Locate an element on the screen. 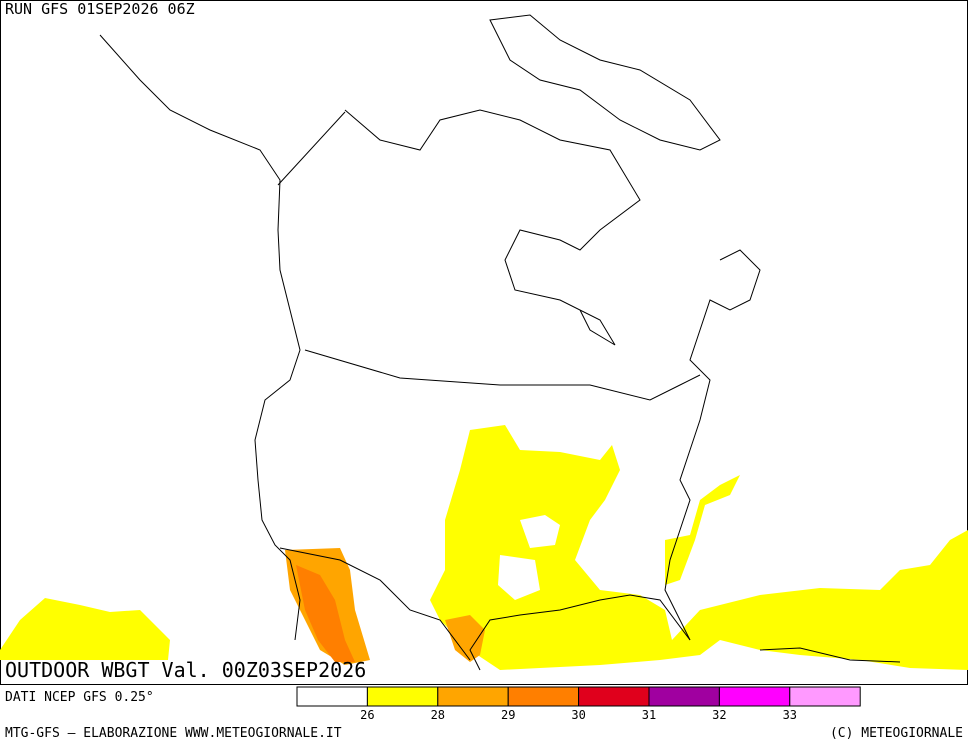 The height and width of the screenshot is (745, 968). legend: DATI NCEP GFS 0.25° 26 28 29 30 31 32 33 is located at coordinates (433, 704).